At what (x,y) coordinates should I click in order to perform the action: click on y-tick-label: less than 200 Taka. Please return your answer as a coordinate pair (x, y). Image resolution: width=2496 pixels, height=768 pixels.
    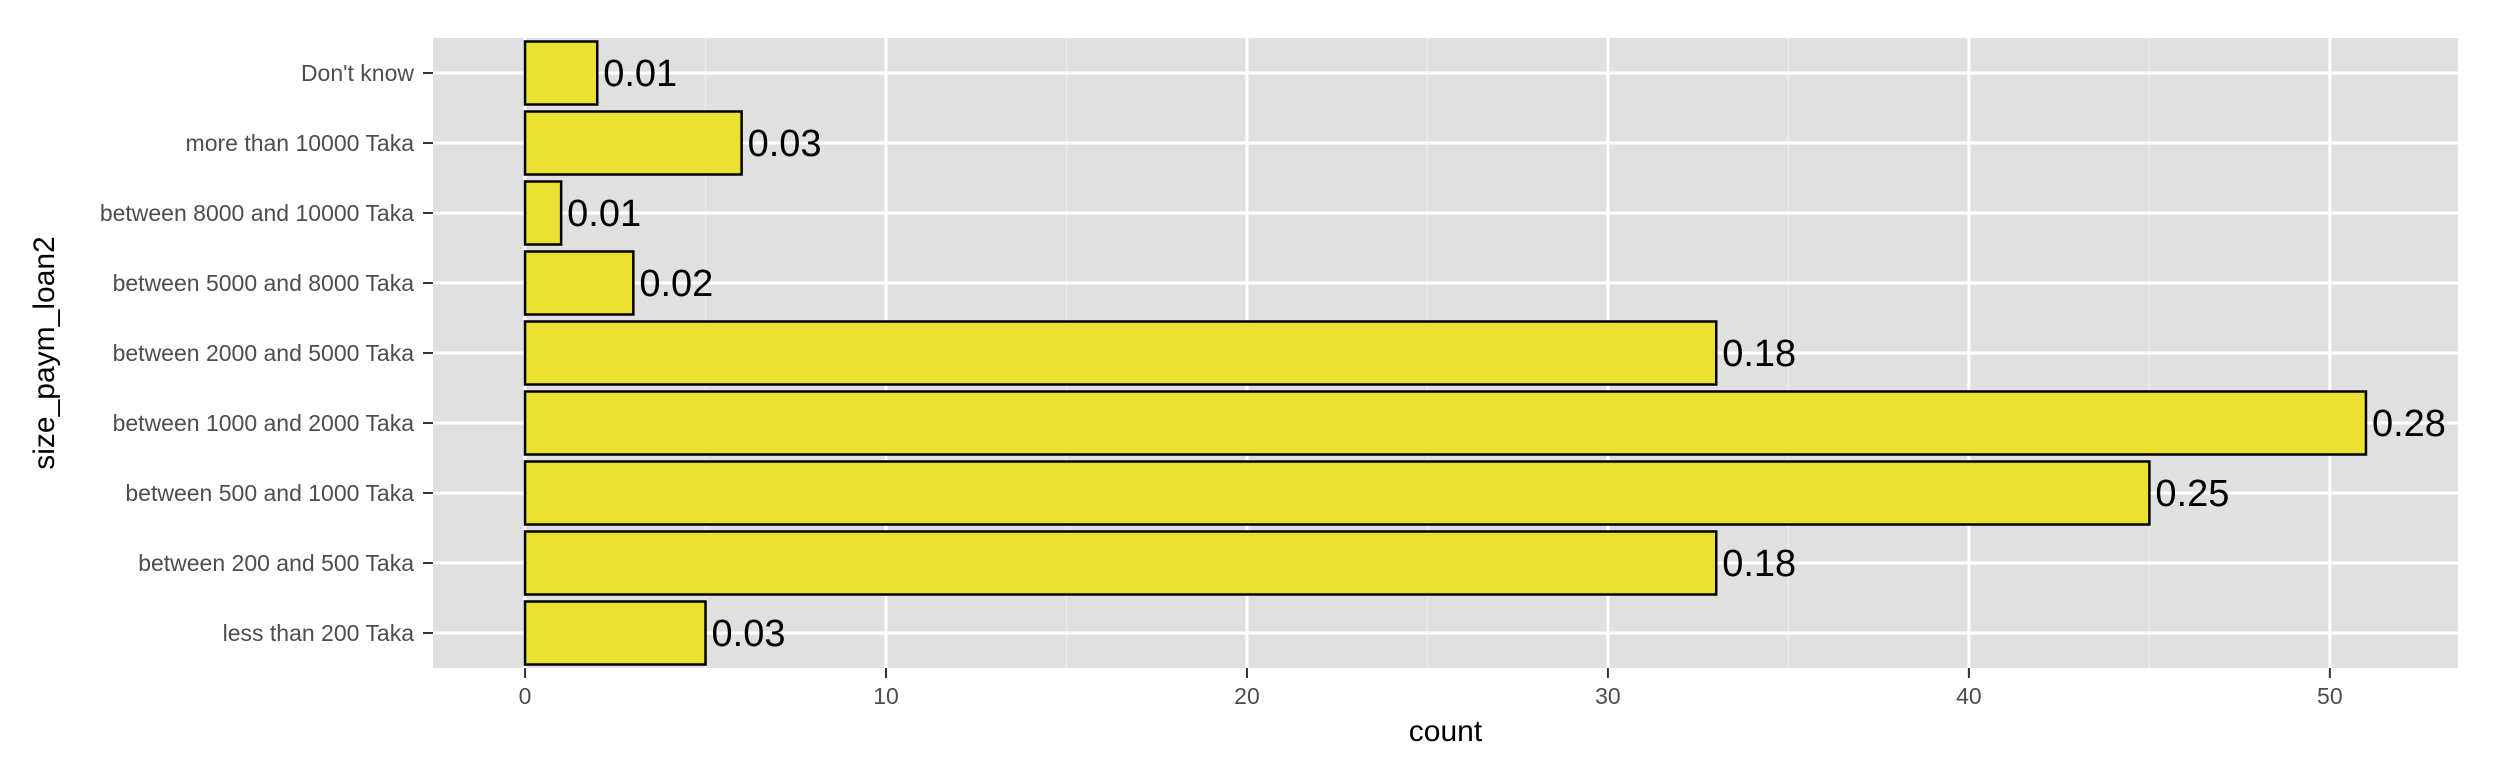
    Looking at the image, I should click on (319, 633).